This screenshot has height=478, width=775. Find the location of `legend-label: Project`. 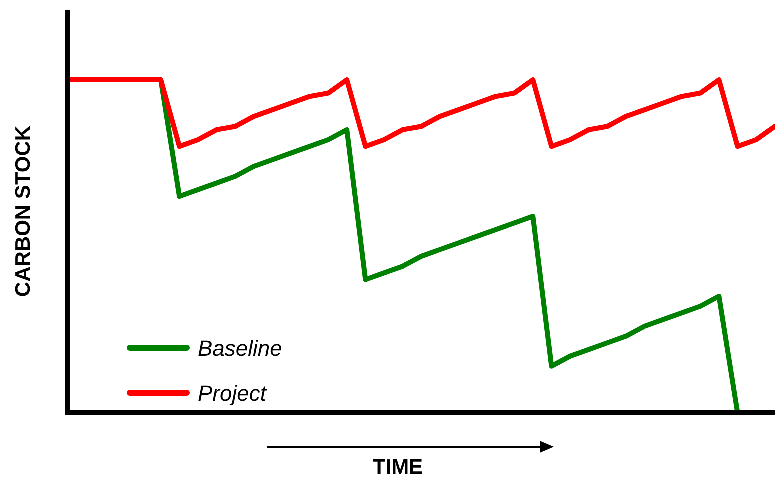

legend-label: Project is located at coordinates (233, 393).